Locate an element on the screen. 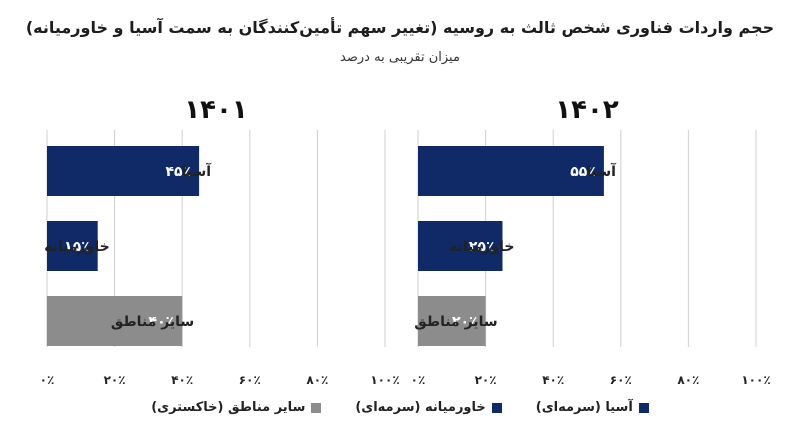 The width and height of the screenshot is (800, 447). bar-right-asia is located at coordinates (511, 171).